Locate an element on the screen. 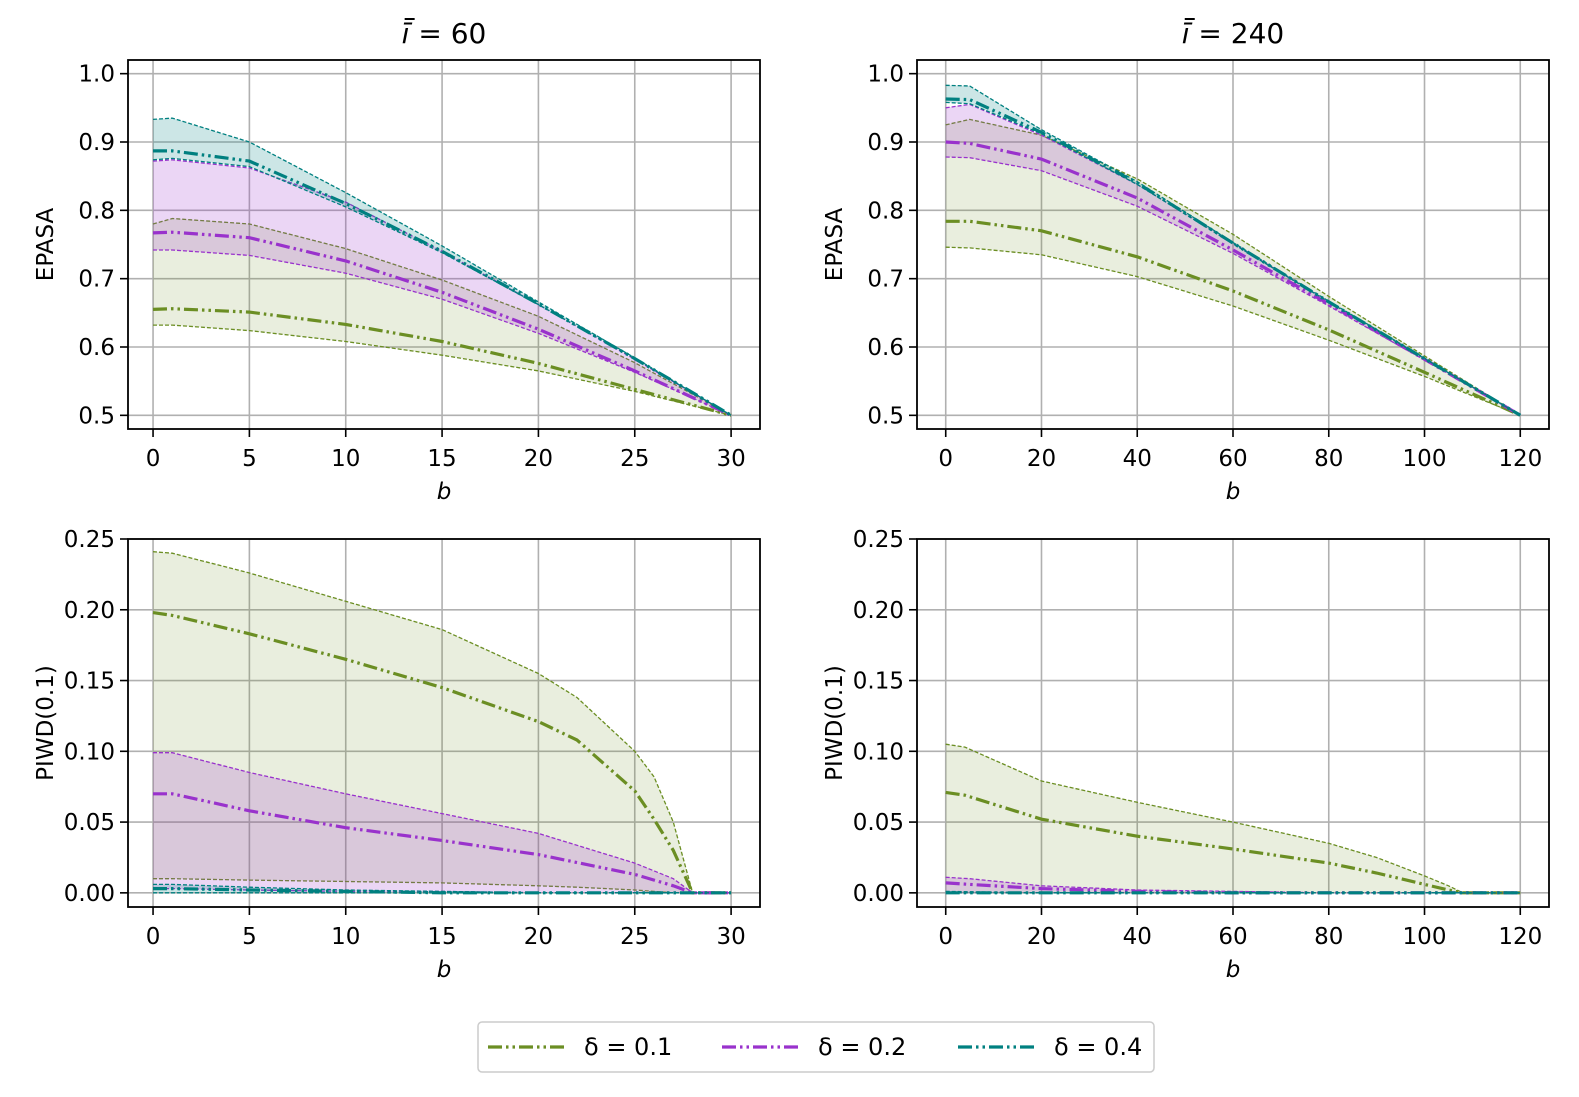 This screenshot has width=1579, height=1097. title-value: 60 is located at coordinates (469, 33).